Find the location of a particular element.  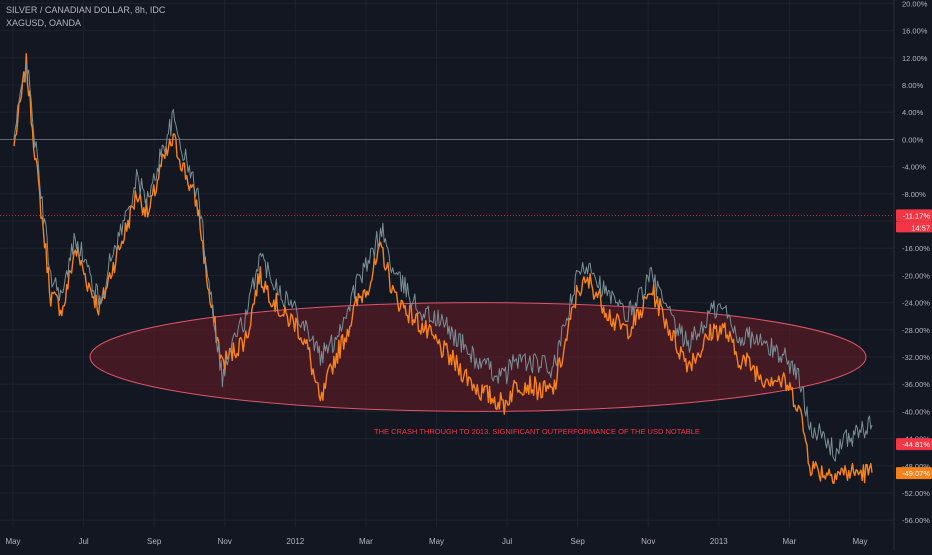

y-tick-label: -56.00% is located at coordinates (916, 520).